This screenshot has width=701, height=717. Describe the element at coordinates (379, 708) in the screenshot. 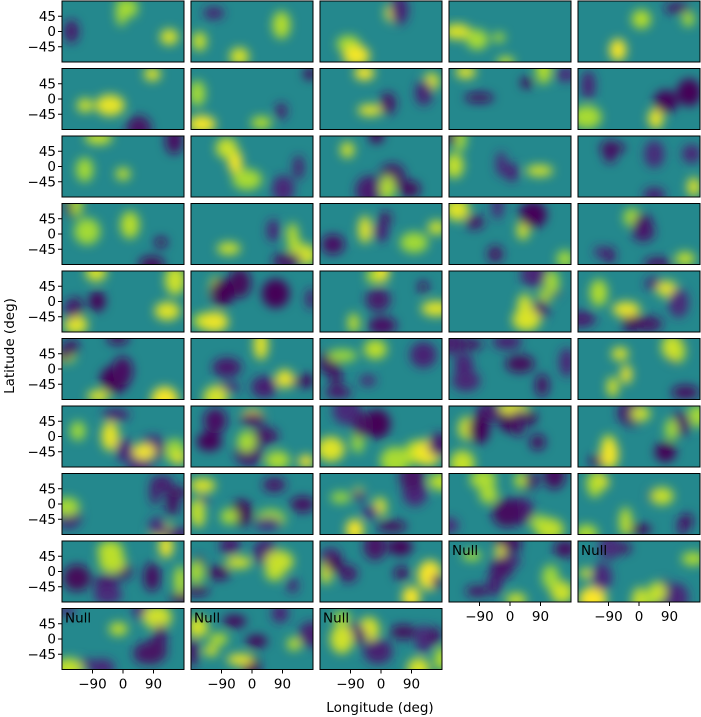

I see `x-axis-label: Longitude (deg)` at that location.